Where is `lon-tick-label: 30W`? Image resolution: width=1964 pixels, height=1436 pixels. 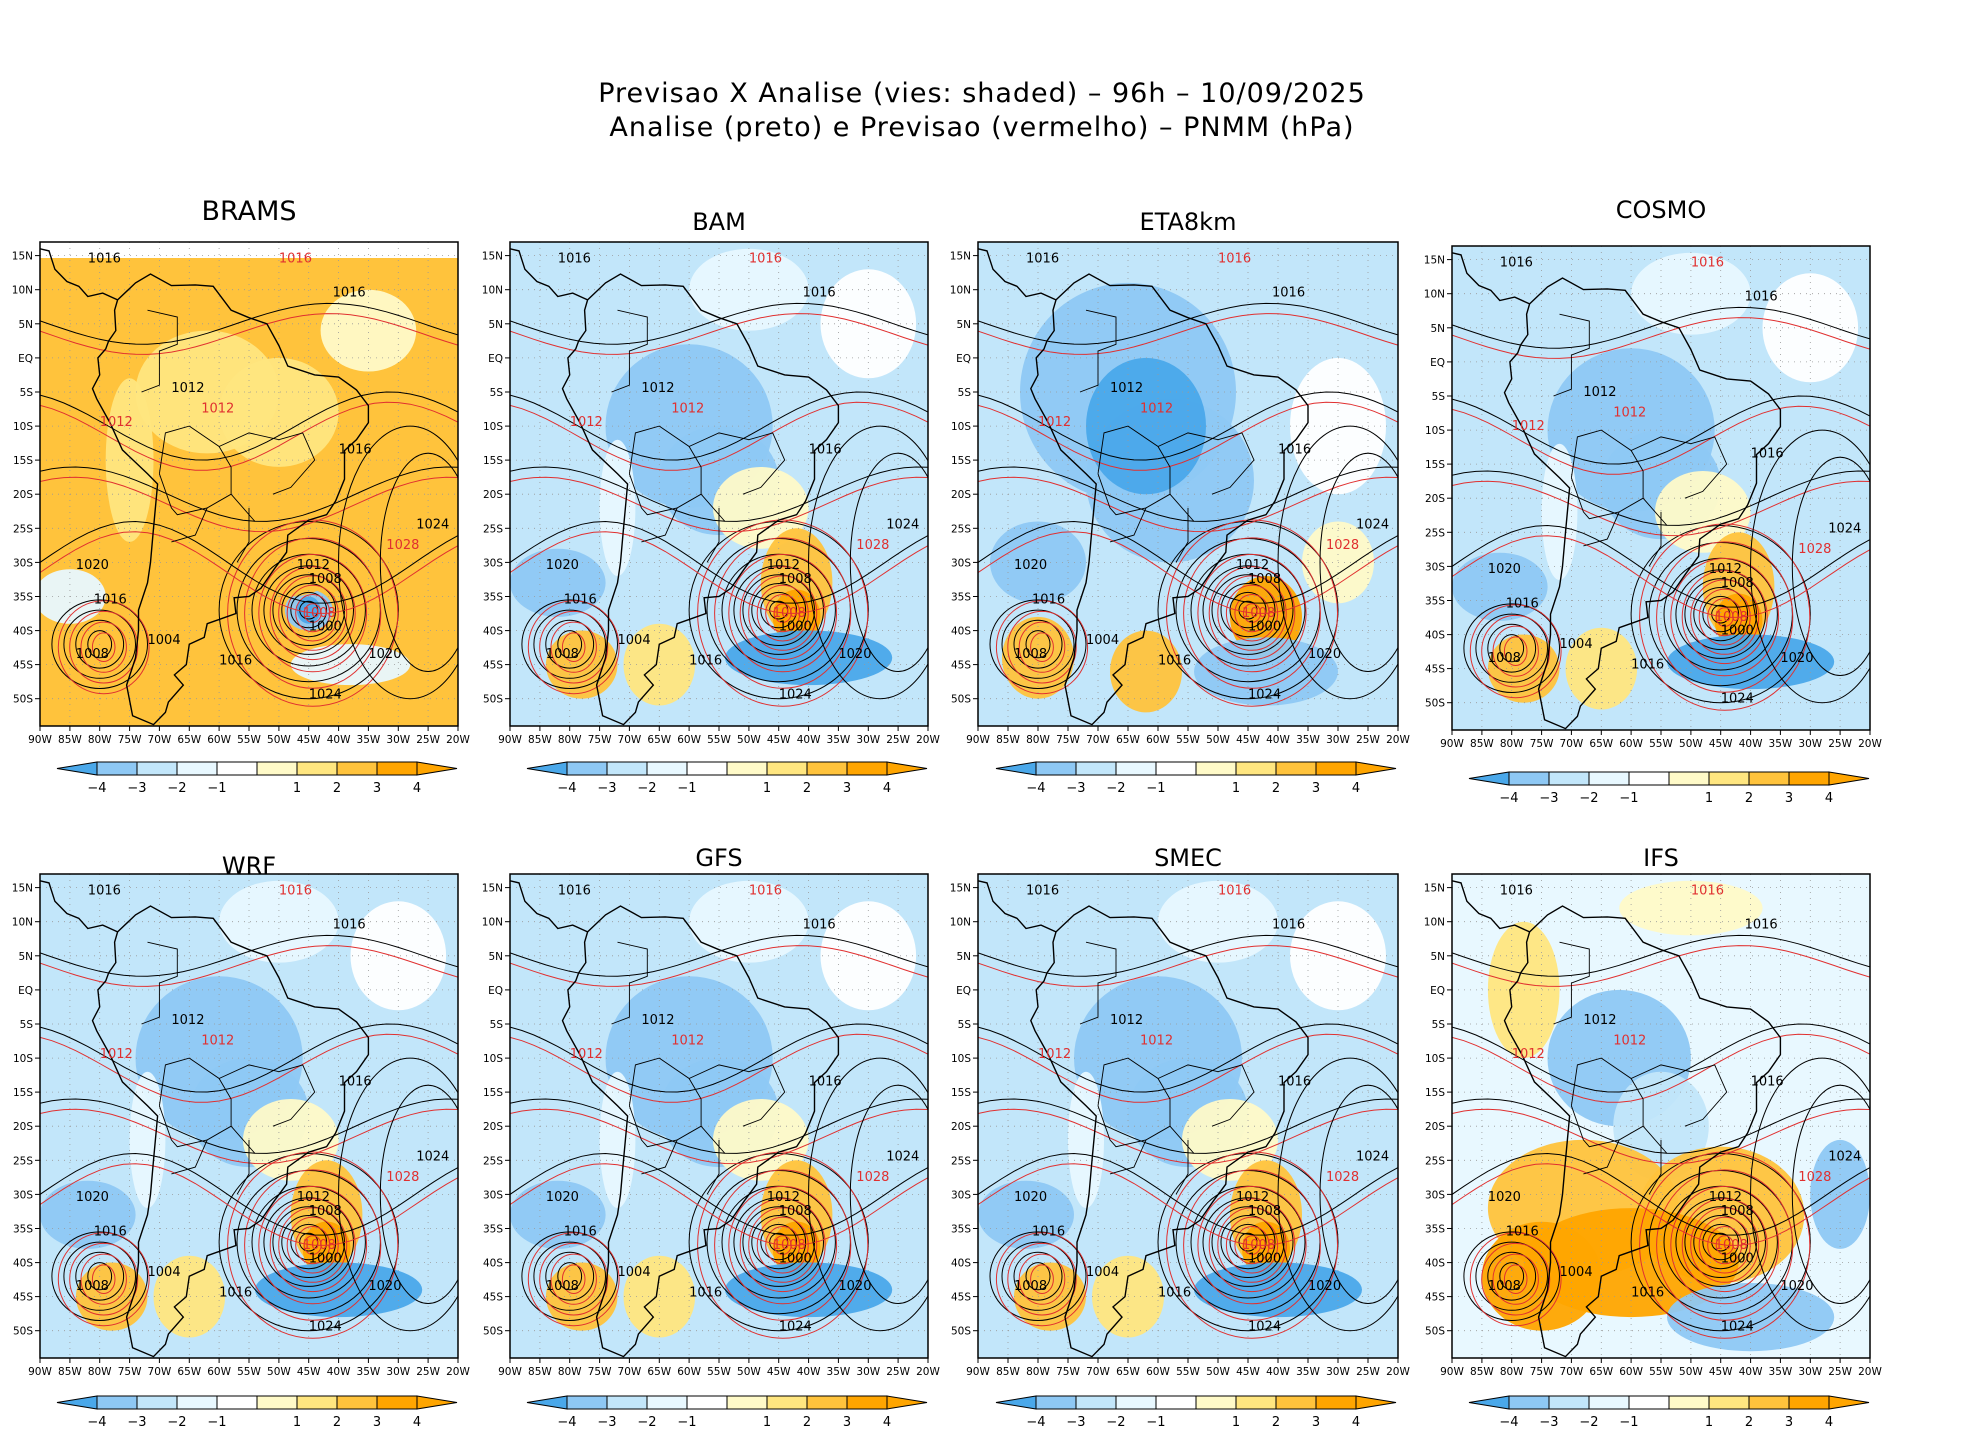 lon-tick-label: 30W is located at coordinates (1810, 744).